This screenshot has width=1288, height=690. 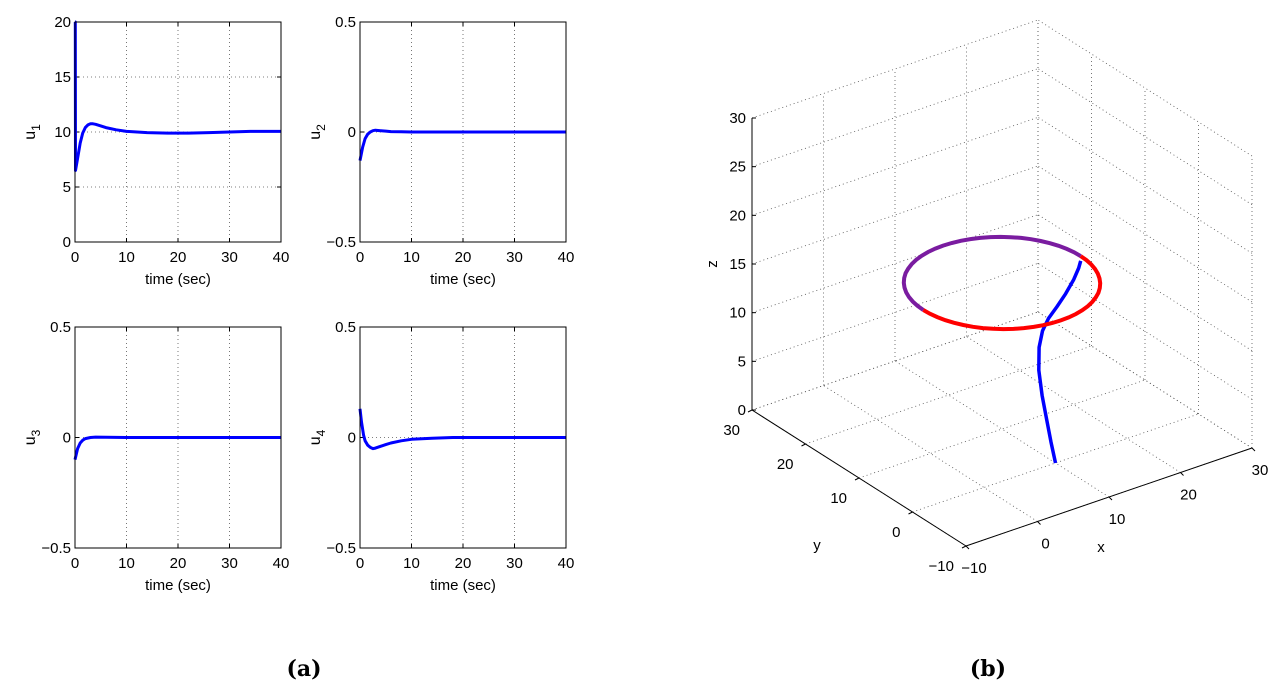 I want to click on y-tick-label: 15, so click(x=62, y=77).